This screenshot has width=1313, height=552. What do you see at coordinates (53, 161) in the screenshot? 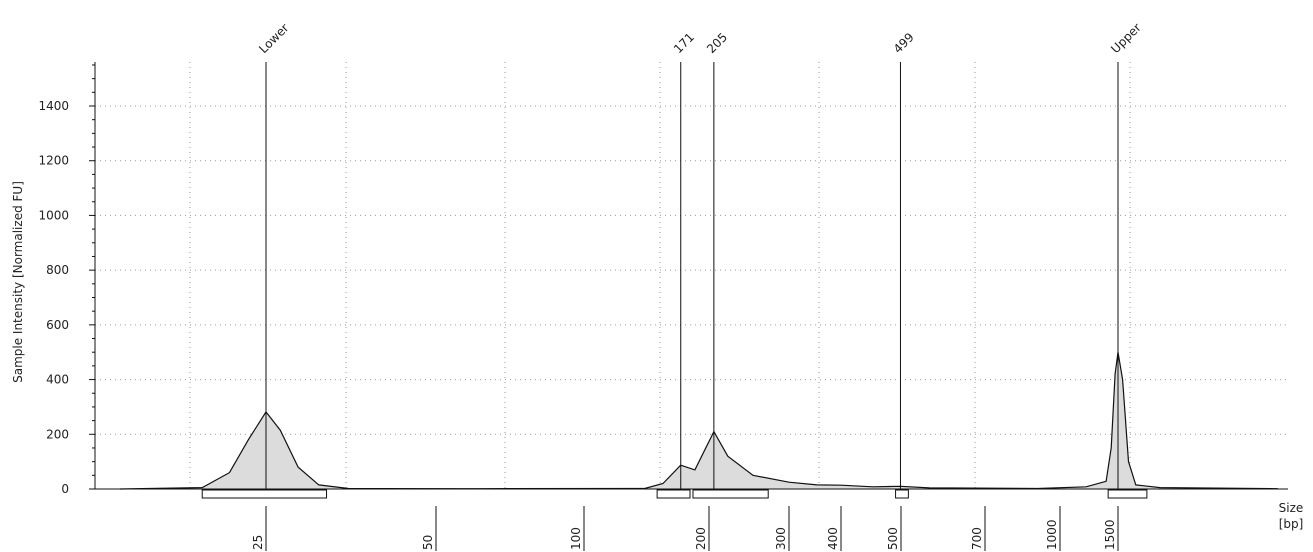
I see `y-tick-label: 1200` at bounding box center [53, 161].